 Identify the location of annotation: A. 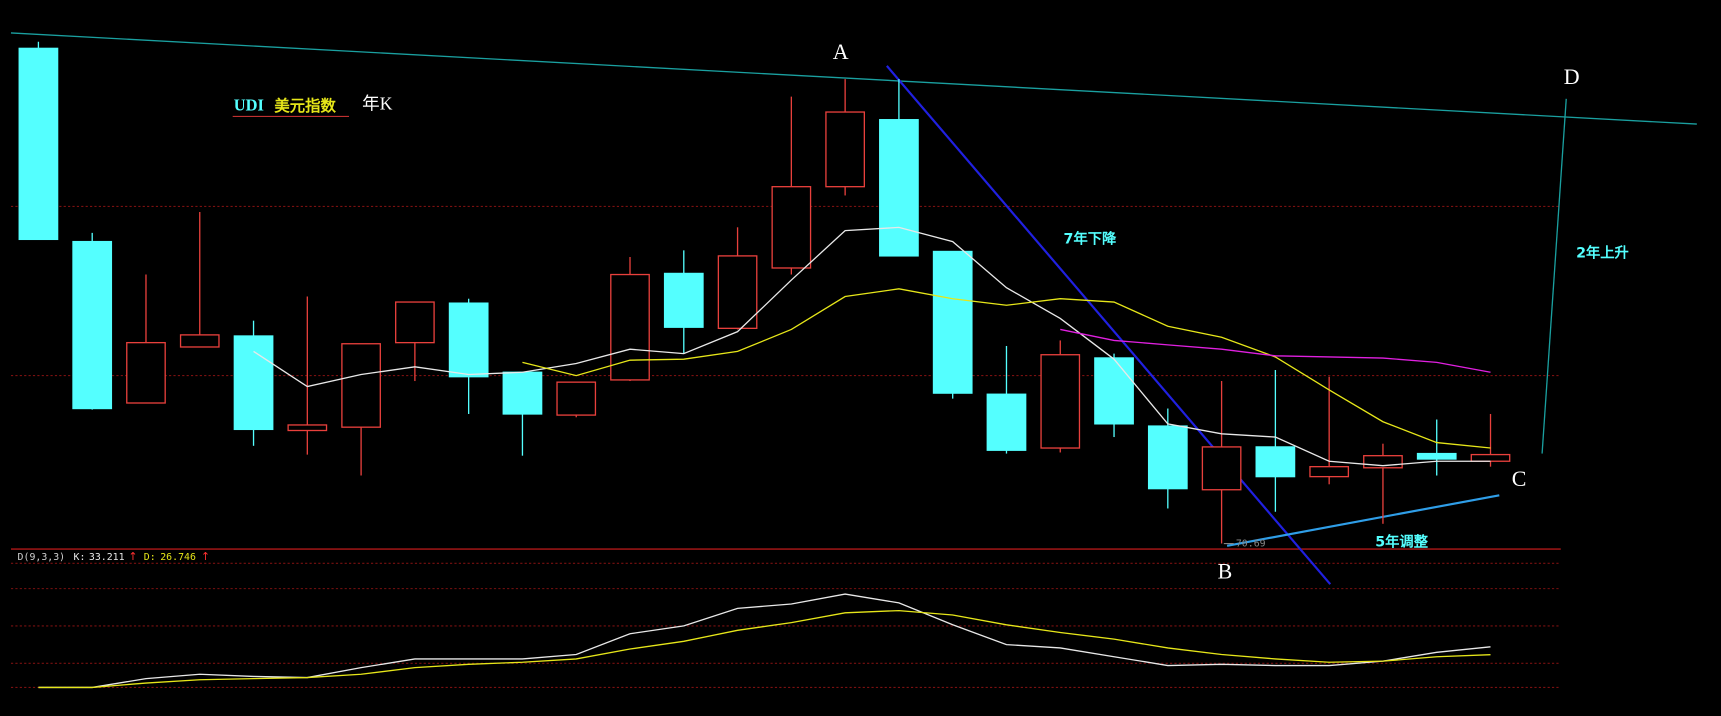
(841, 51).